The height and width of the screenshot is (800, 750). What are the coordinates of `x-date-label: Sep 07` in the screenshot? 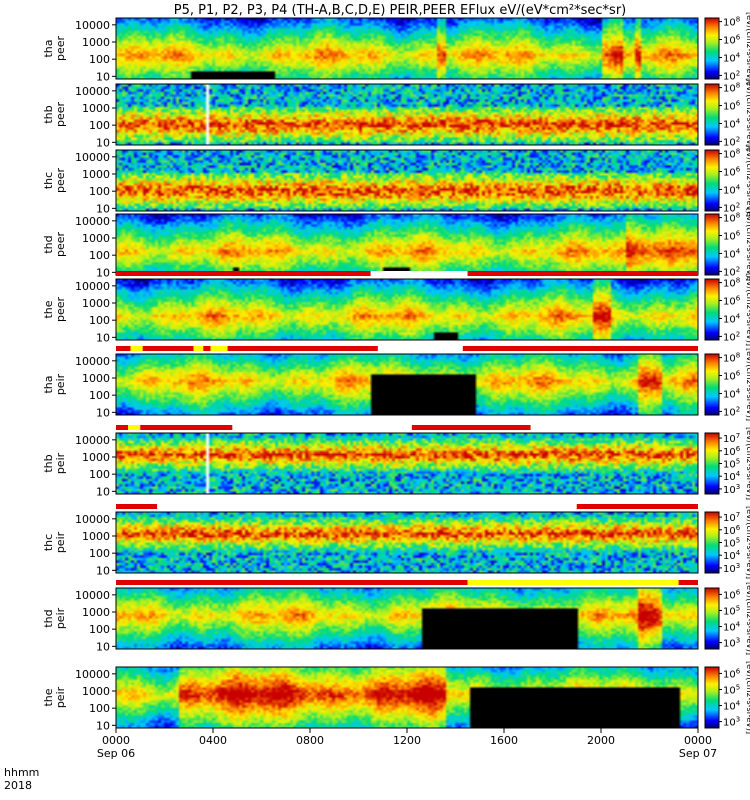 It's located at (698, 753).